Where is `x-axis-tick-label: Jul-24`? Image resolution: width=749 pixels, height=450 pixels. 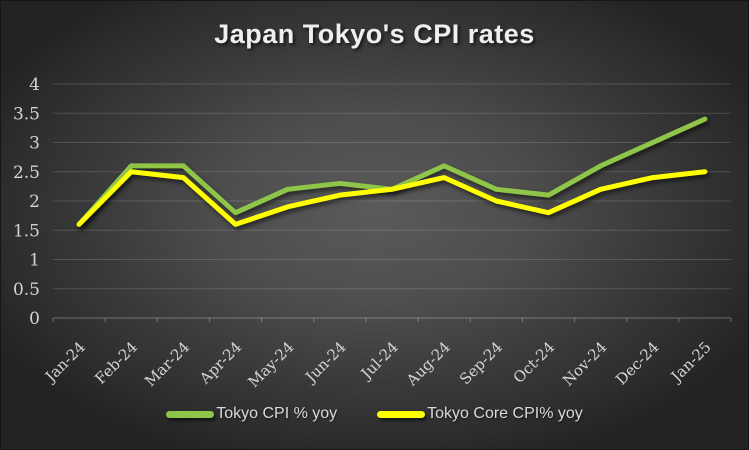 x-axis-tick-label: Jul-24 is located at coordinates (379, 361).